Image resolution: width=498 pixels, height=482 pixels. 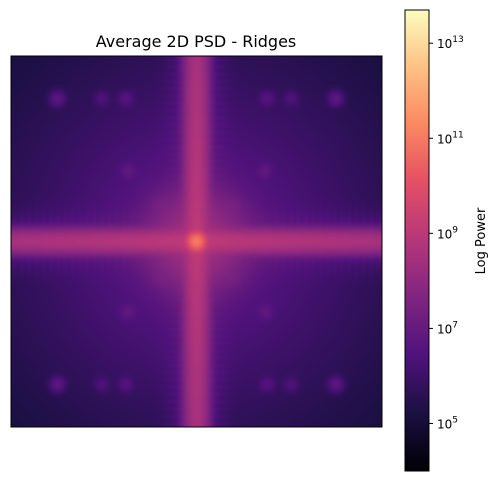 I want to click on colorbar-tick-label: 10⁹, so click(x=447, y=233).